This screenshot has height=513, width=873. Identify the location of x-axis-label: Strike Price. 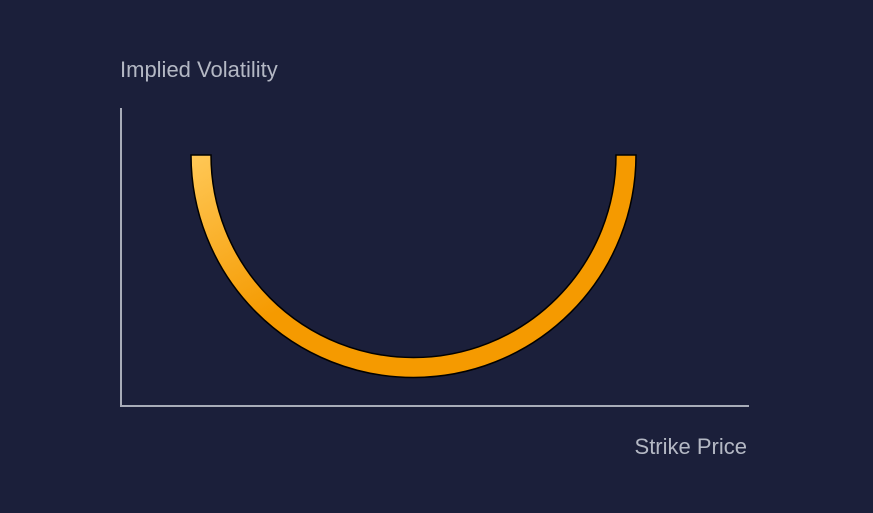
(690, 446).